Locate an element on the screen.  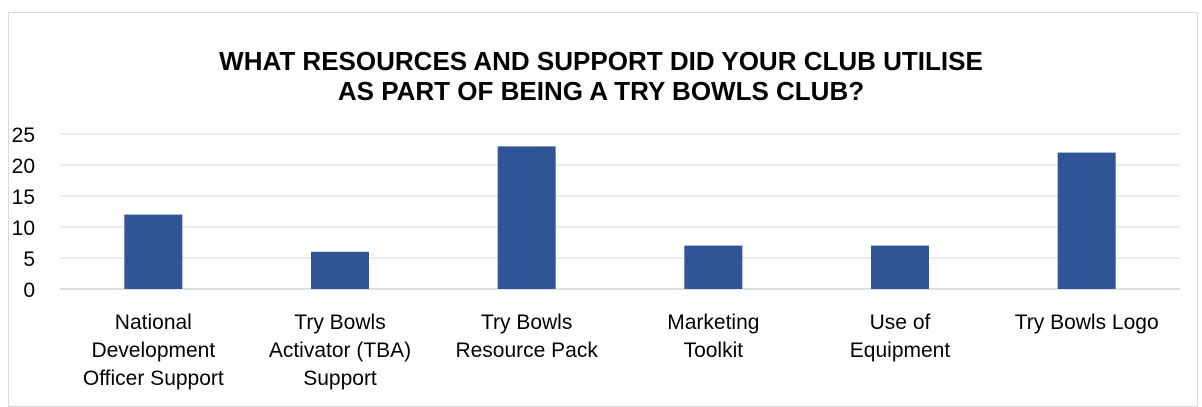
x-tick-label: Toolkit is located at coordinates (714, 350).